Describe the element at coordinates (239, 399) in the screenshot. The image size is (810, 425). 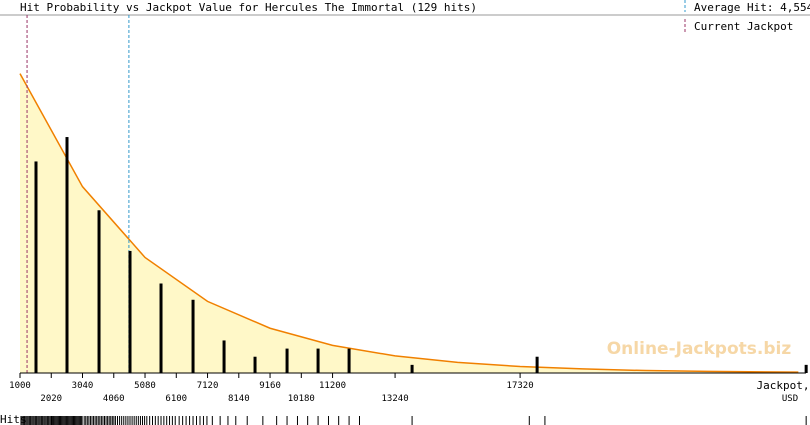
I see `x-tick-label: 8140` at that location.